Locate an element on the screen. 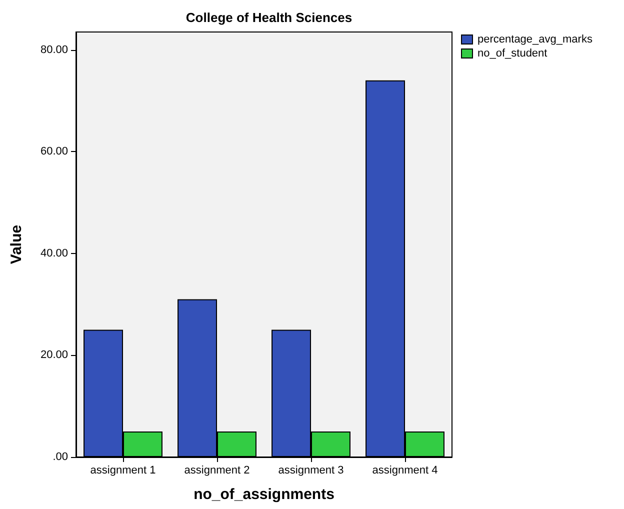  x-tick-label: assignment 2 is located at coordinates (217, 470).